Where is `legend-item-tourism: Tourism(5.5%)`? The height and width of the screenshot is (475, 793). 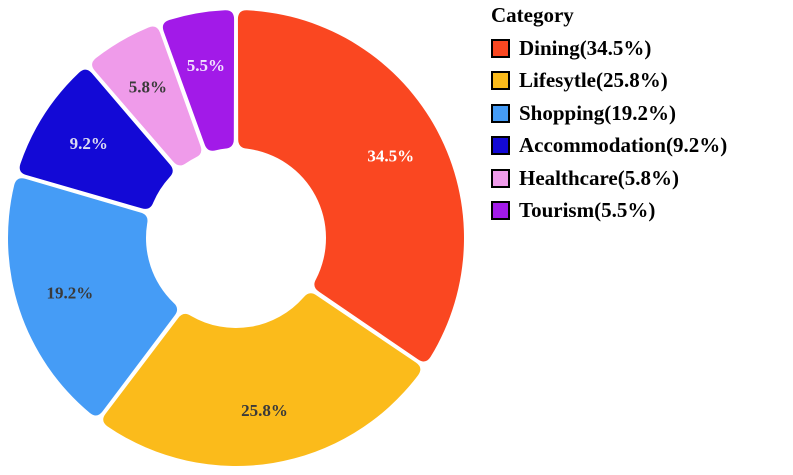 legend-item-tourism: Tourism(5.5%) is located at coordinates (609, 211).